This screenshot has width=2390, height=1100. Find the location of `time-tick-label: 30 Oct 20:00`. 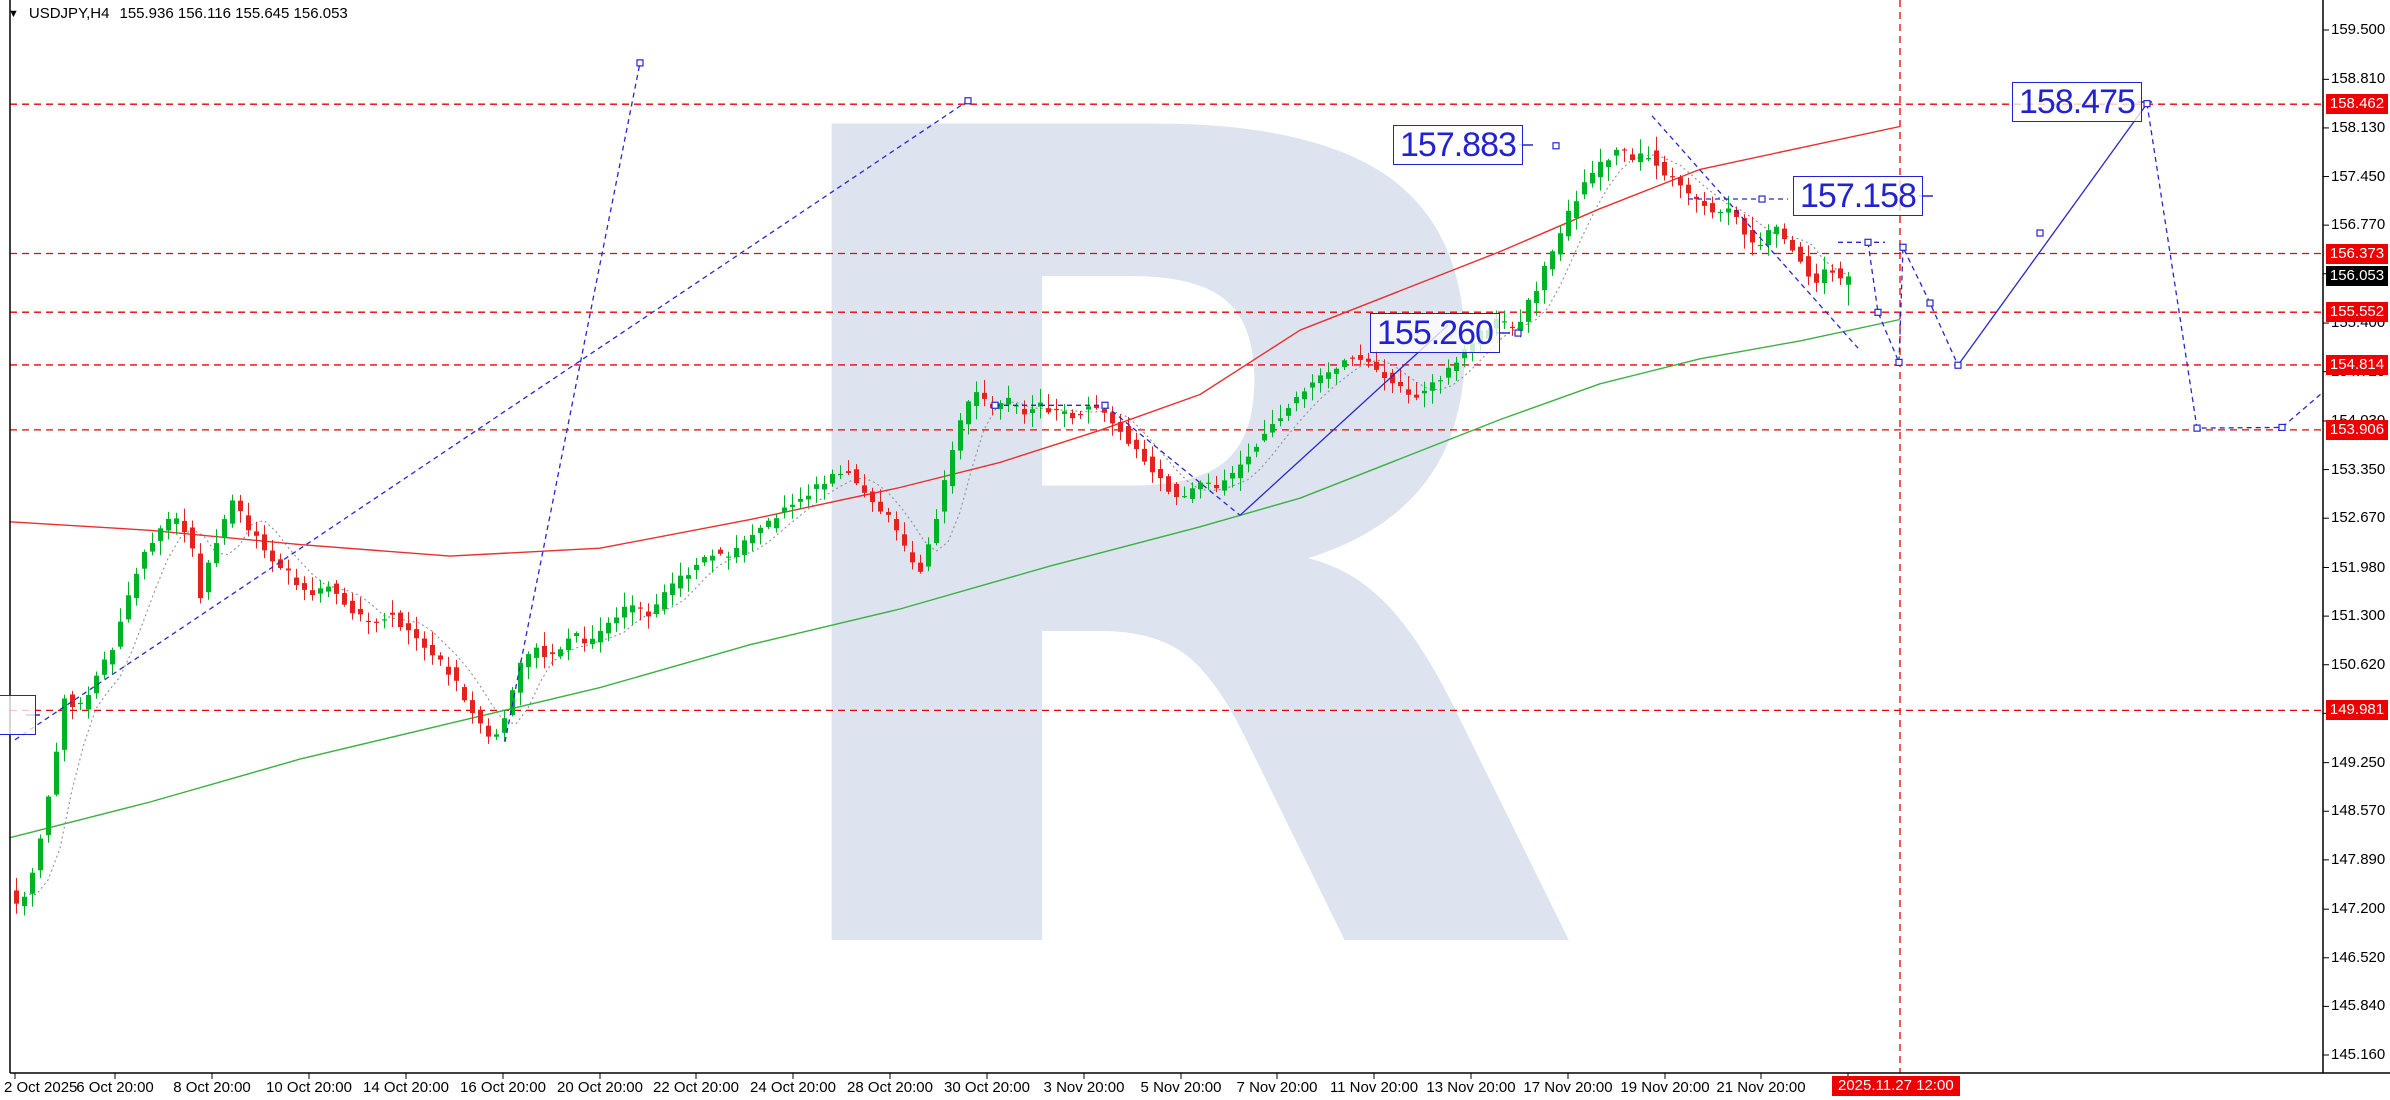

time-tick-label: 30 Oct 20:00 is located at coordinates (987, 1087).